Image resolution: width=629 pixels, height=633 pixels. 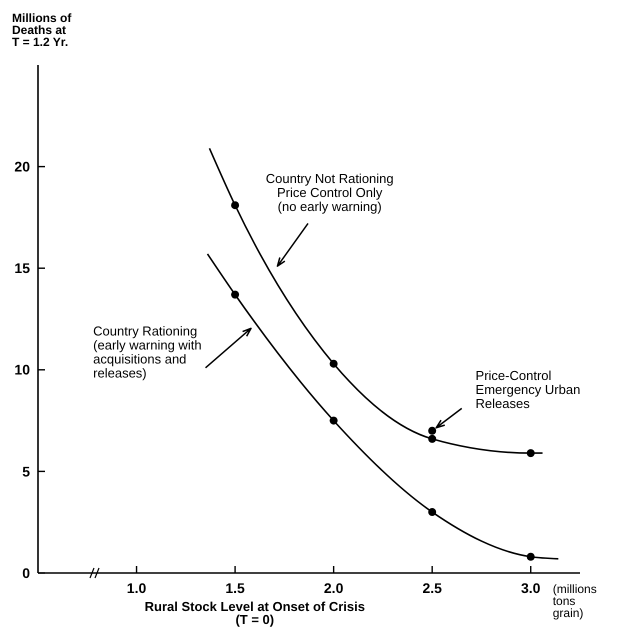 What do you see at coordinates (26, 572) in the screenshot?
I see `y-tick-label: 0` at bounding box center [26, 572].